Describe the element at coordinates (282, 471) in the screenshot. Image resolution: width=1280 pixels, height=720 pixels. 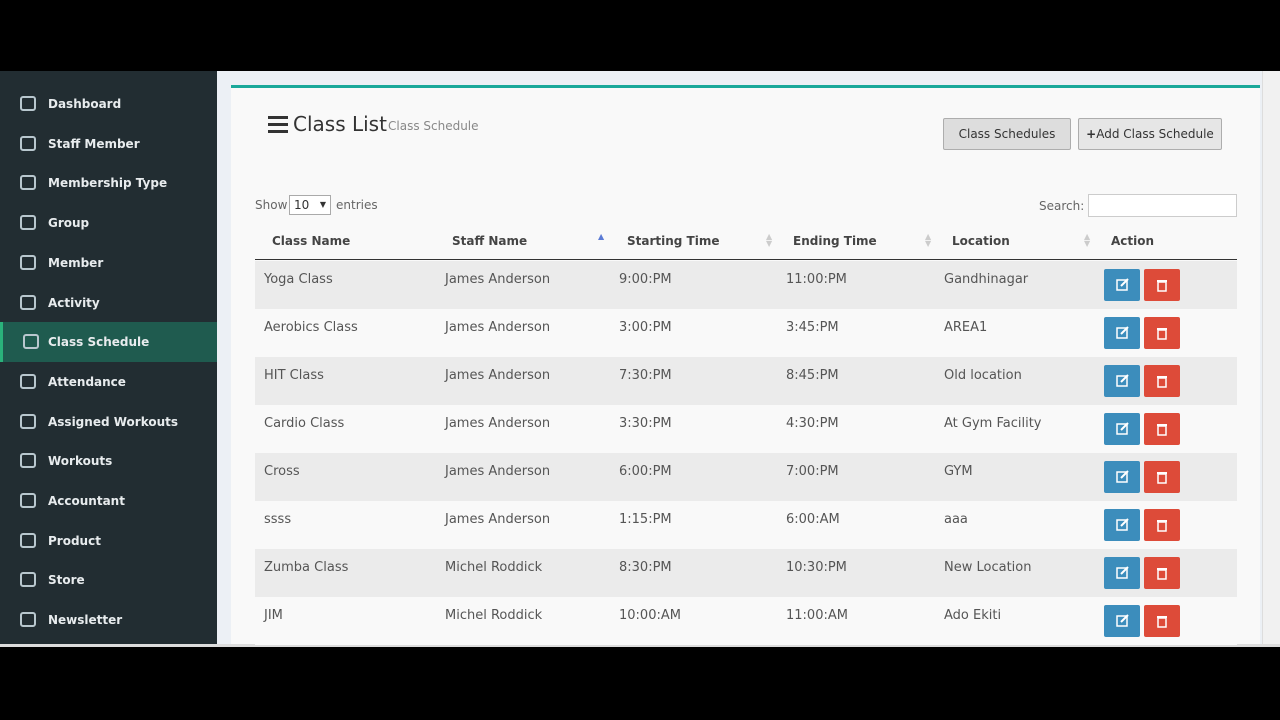
I see `table-cell: Cross` at that location.